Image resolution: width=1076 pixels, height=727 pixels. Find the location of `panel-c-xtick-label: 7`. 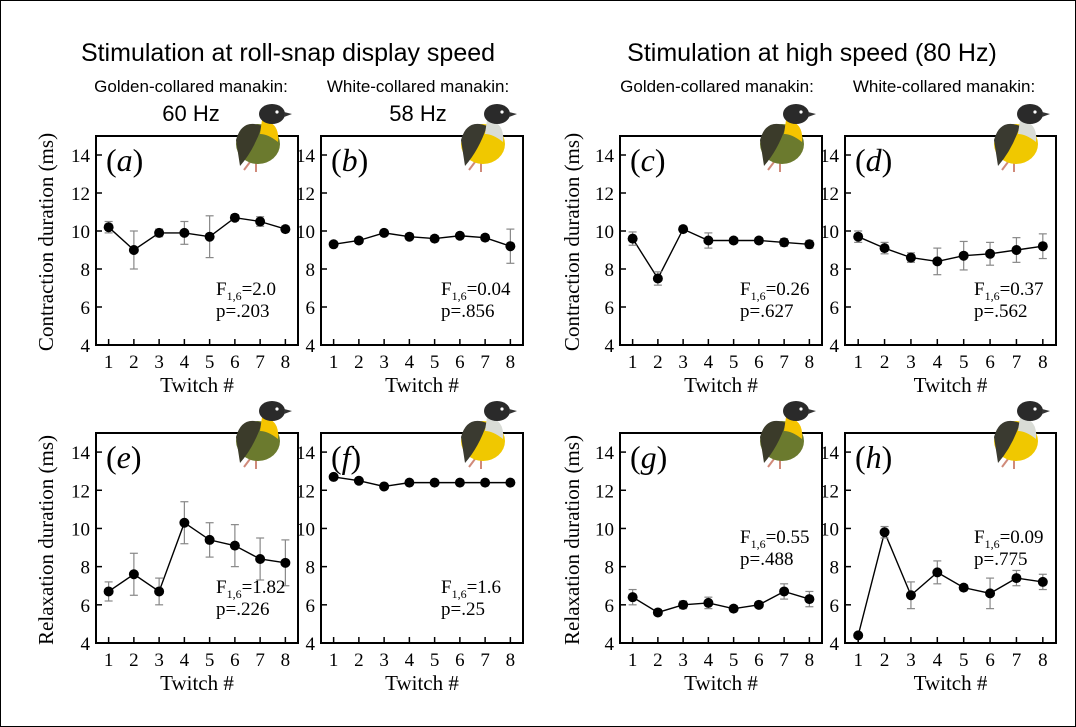

panel-c-xtick-label: 7 is located at coordinates (784, 362).